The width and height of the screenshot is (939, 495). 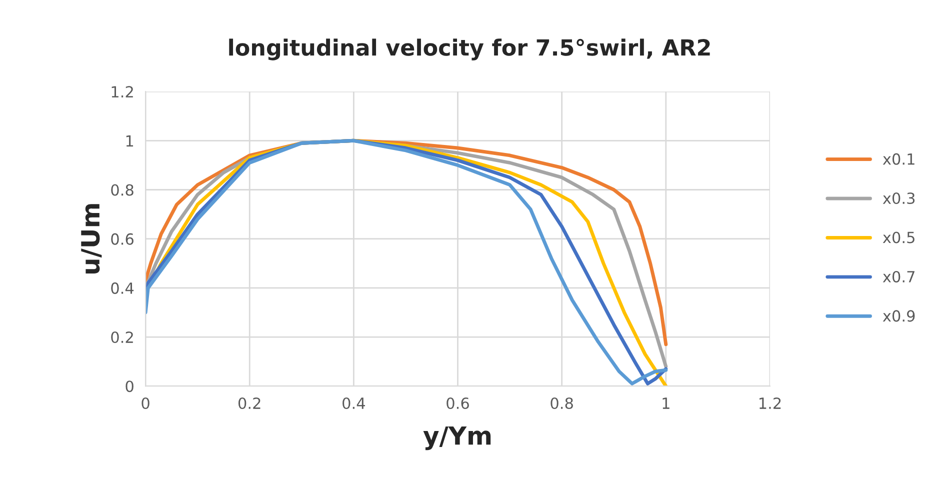 What do you see at coordinates (898, 316) in the screenshot?
I see `legend-label: x0.9` at bounding box center [898, 316].